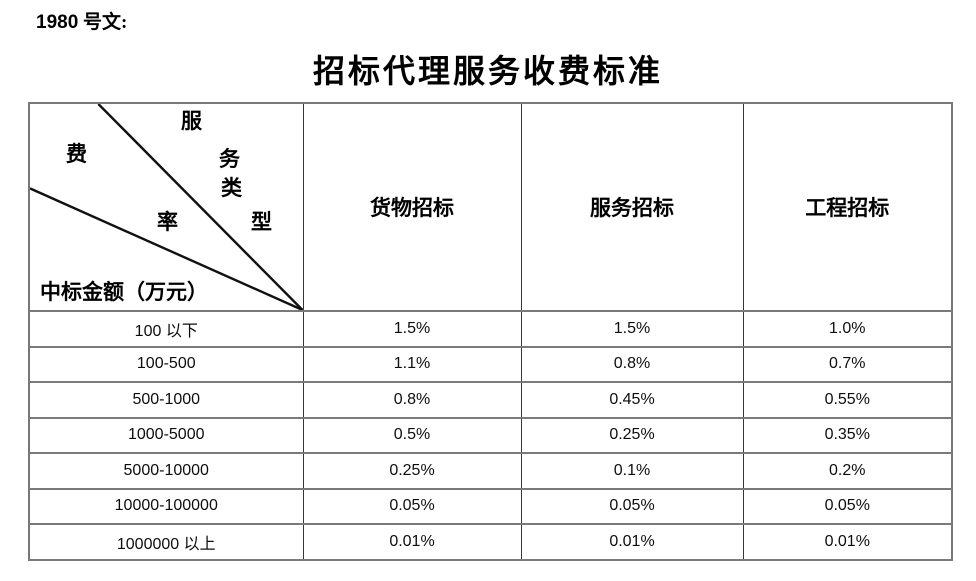 The height and width of the screenshot is (581, 976). I want to click on column-header-service: 服务招标, so click(632, 207).